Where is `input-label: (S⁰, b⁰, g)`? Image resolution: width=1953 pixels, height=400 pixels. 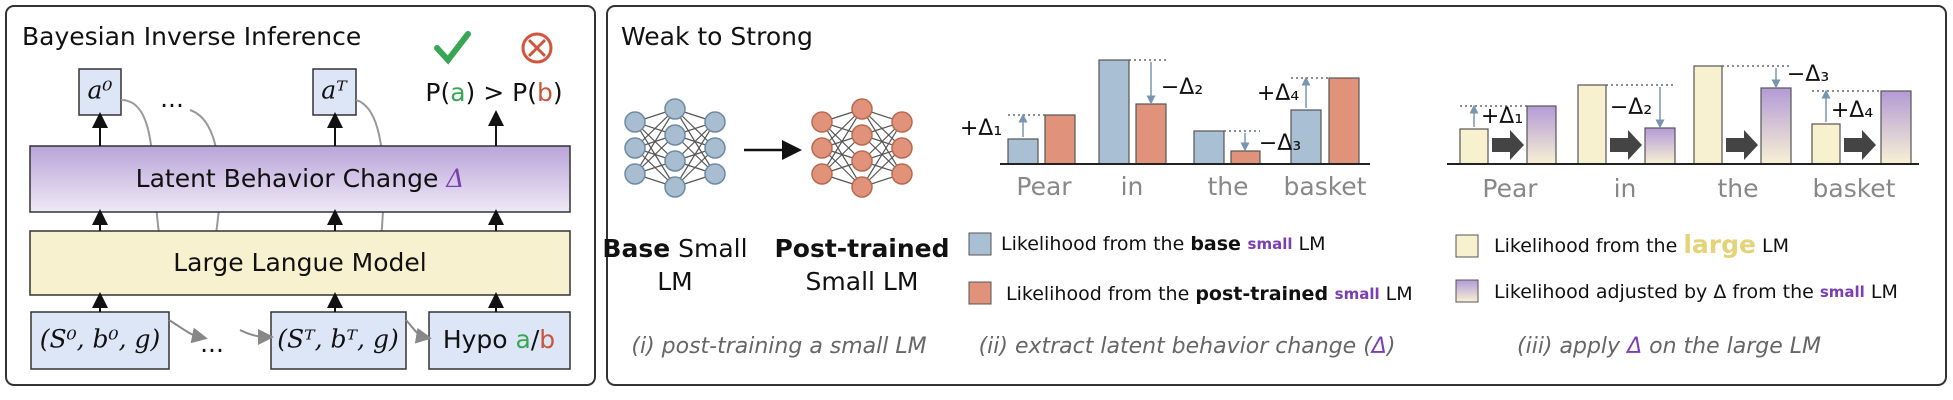 input-label: (S⁰, b⁰, g) is located at coordinates (100, 339).